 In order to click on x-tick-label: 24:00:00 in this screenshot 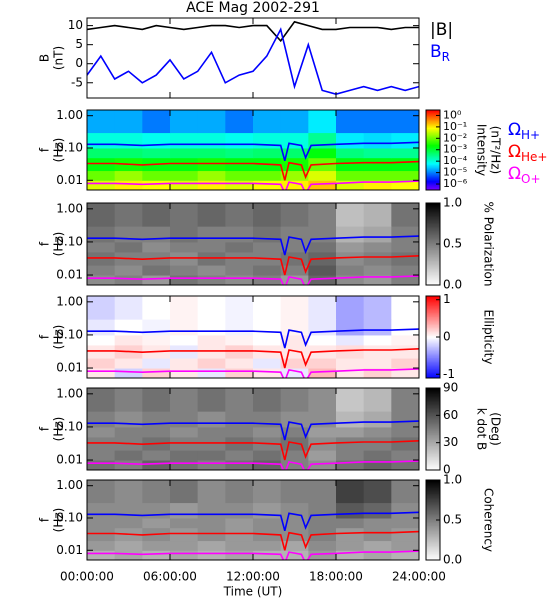, I will do `click(419, 577)`.